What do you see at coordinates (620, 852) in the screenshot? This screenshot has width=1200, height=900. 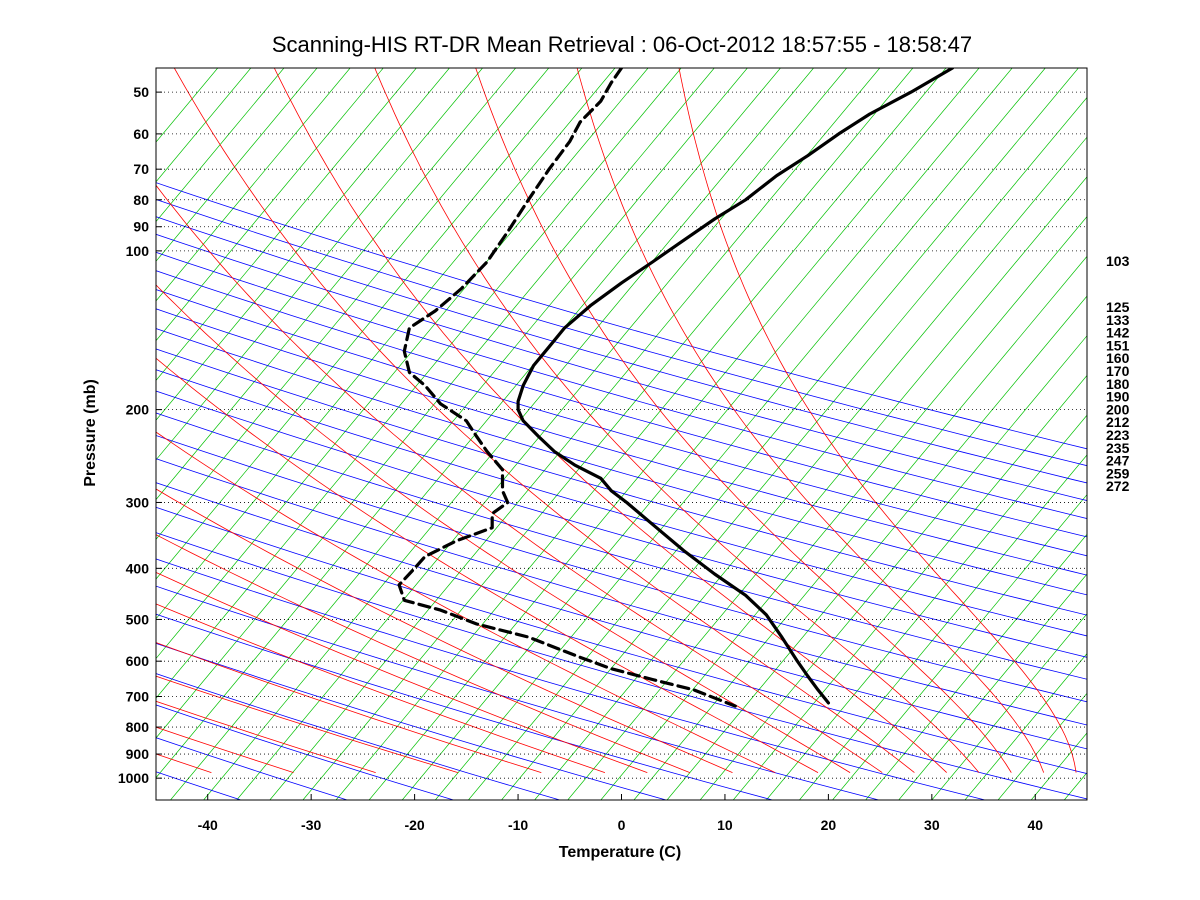 I see `x-axis-label: Temperature (C)` at bounding box center [620, 852].